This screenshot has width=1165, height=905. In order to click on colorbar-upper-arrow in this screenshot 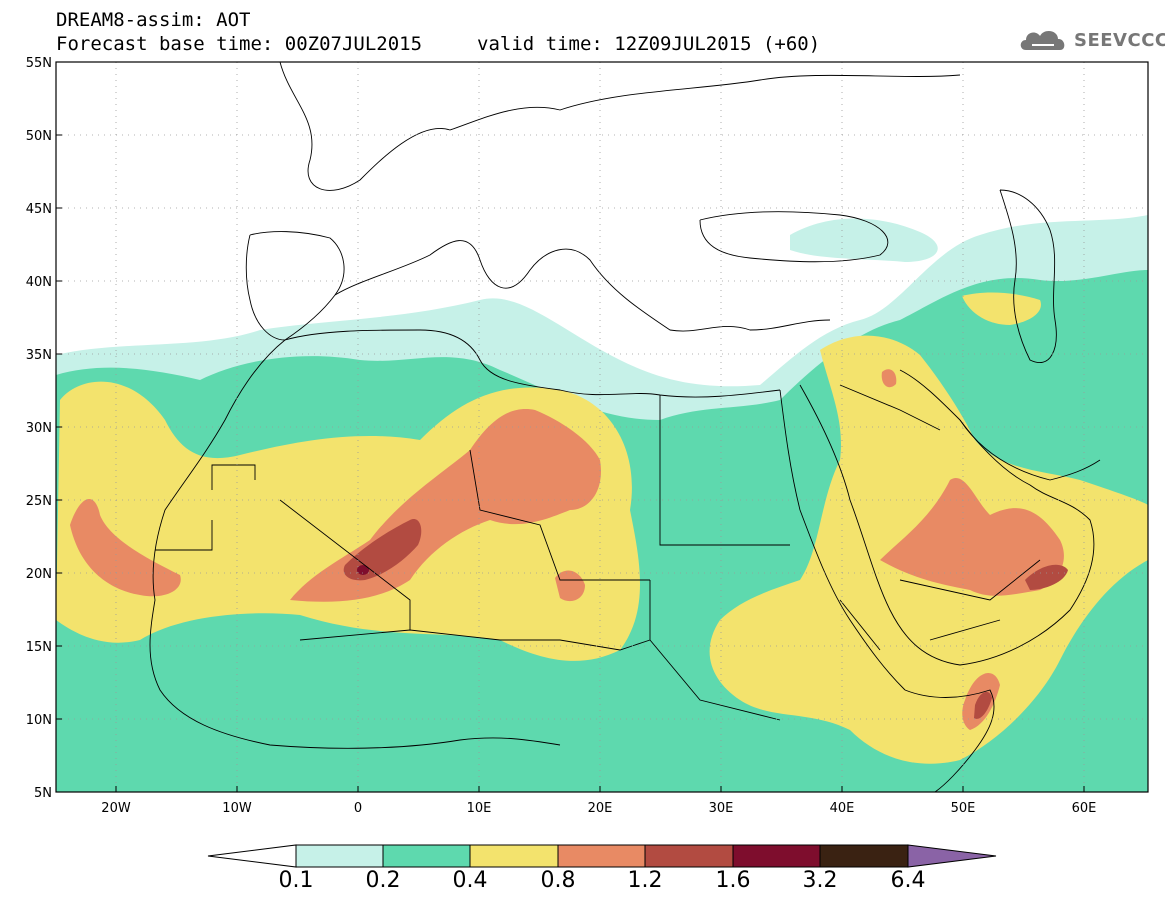, I will do `click(952, 856)`.